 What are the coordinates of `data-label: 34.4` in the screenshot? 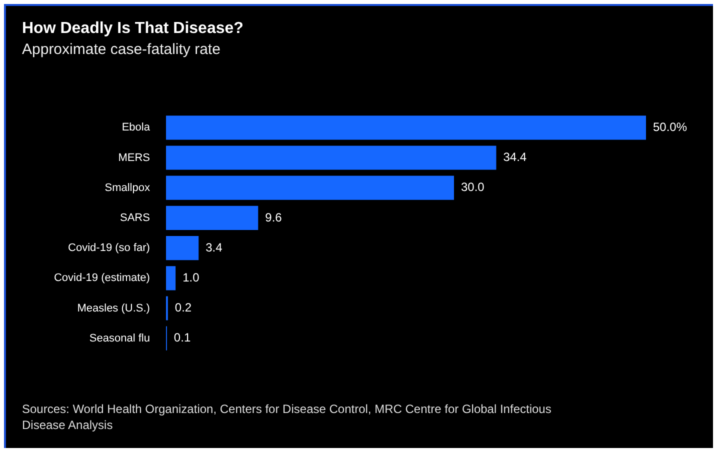 It's located at (515, 157).